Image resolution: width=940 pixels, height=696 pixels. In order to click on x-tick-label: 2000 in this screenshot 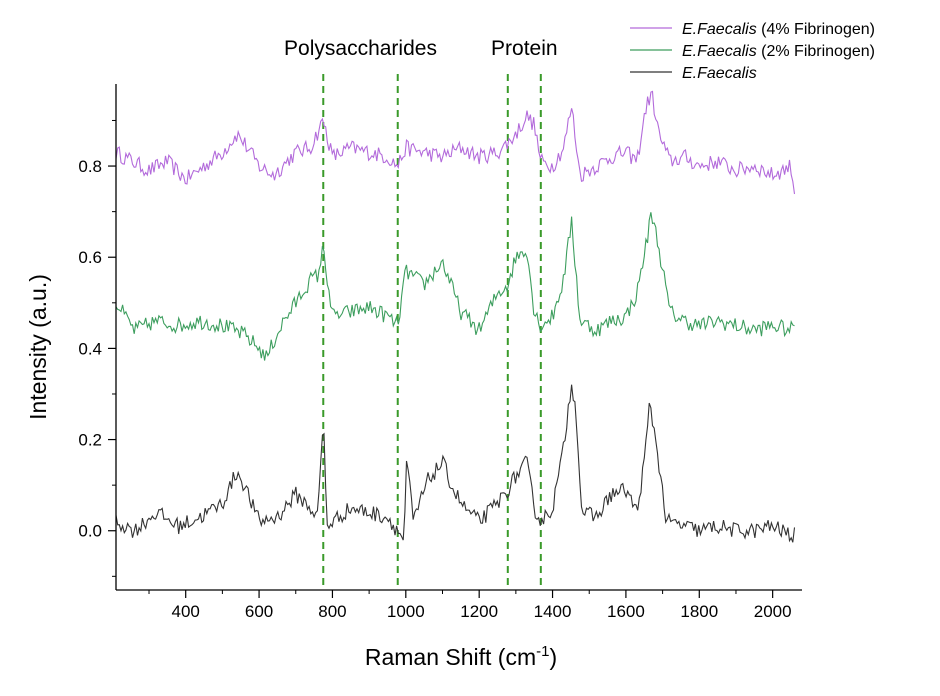, I will do `click(773, 611)`.